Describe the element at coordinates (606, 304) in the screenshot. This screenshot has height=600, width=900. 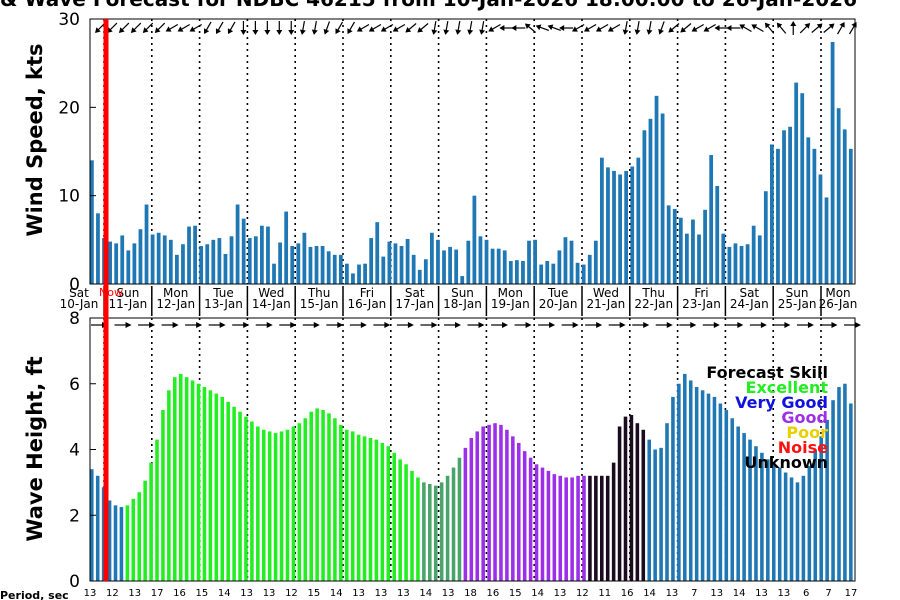
I see `day-date-label: 21-Jan` at that location.